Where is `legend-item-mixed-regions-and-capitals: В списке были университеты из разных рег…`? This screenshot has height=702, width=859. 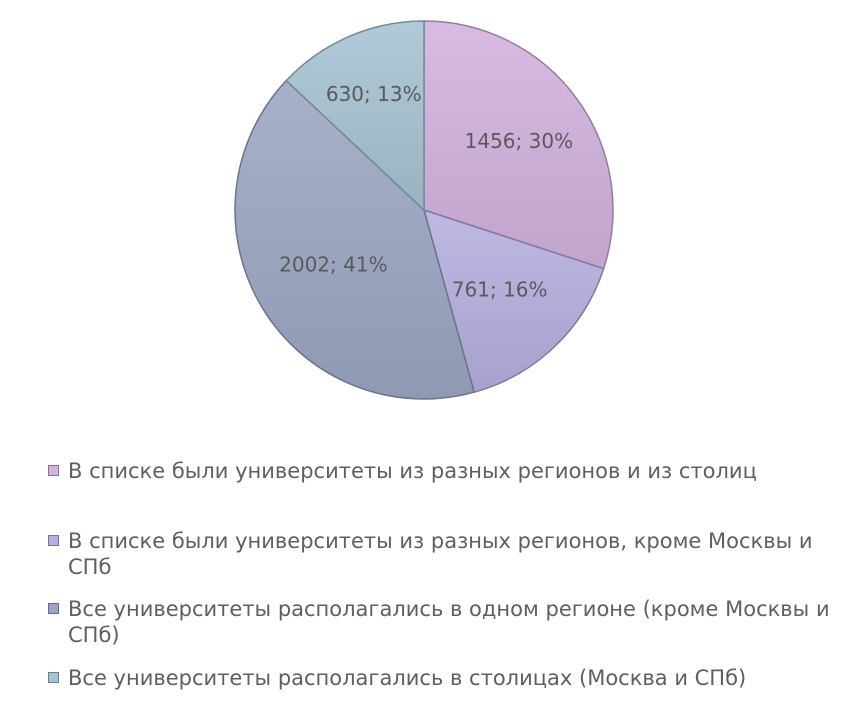
legend-item-mixed-regions-and-capitals: В списке были университеты из разных рег… is located at coordinates (441, 471).